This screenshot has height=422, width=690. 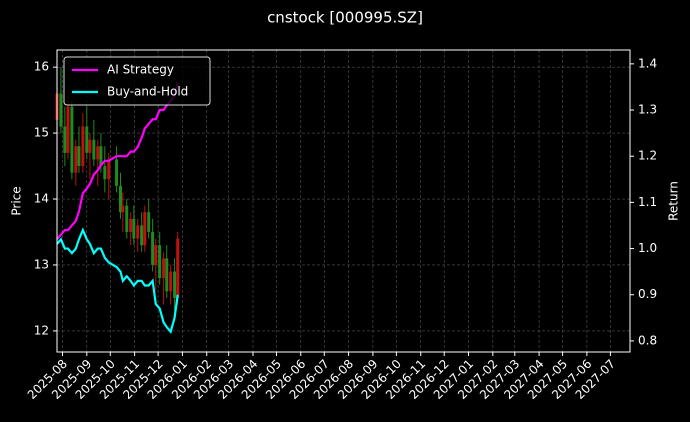 What do you see at coordinates (647, 156) in the screenshot?
I see `y2-tick-label: 1.2` at bounding box center [647, 156].